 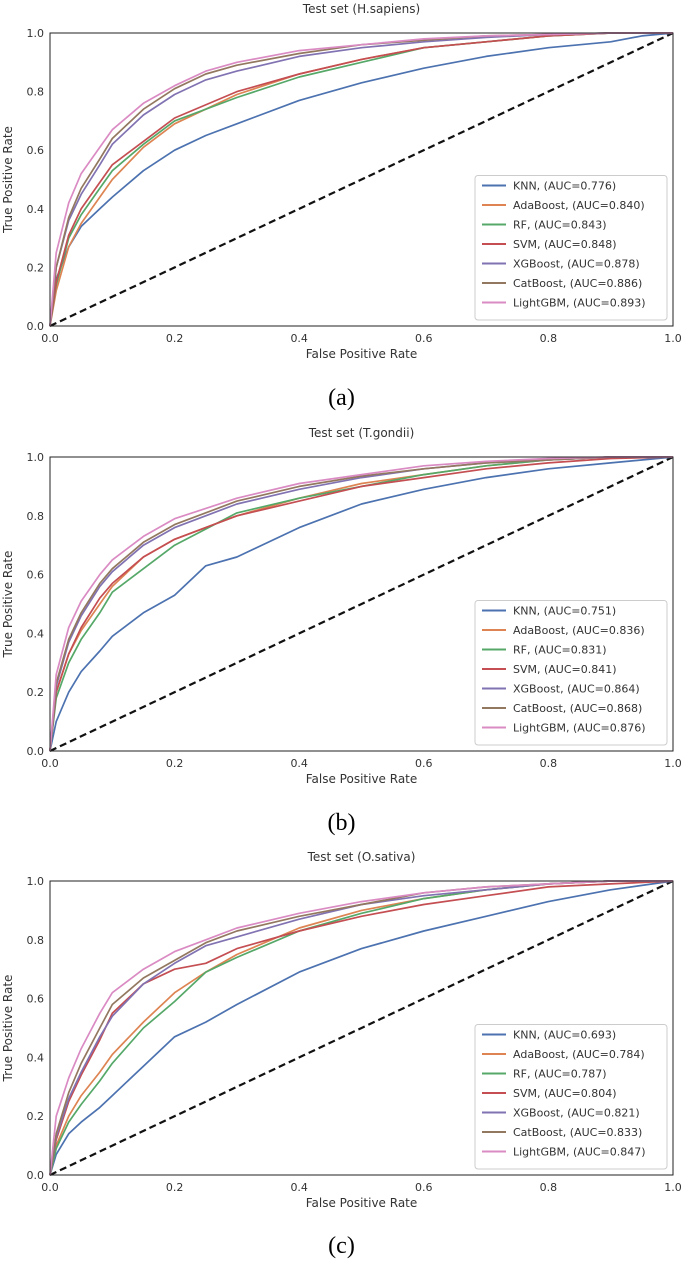 What do you see at coordinates (579, 1054) in the screenshot?
I see `legend-entry: AdaBoost, (AUC=0.784)` at bounding box center [579, 1054].